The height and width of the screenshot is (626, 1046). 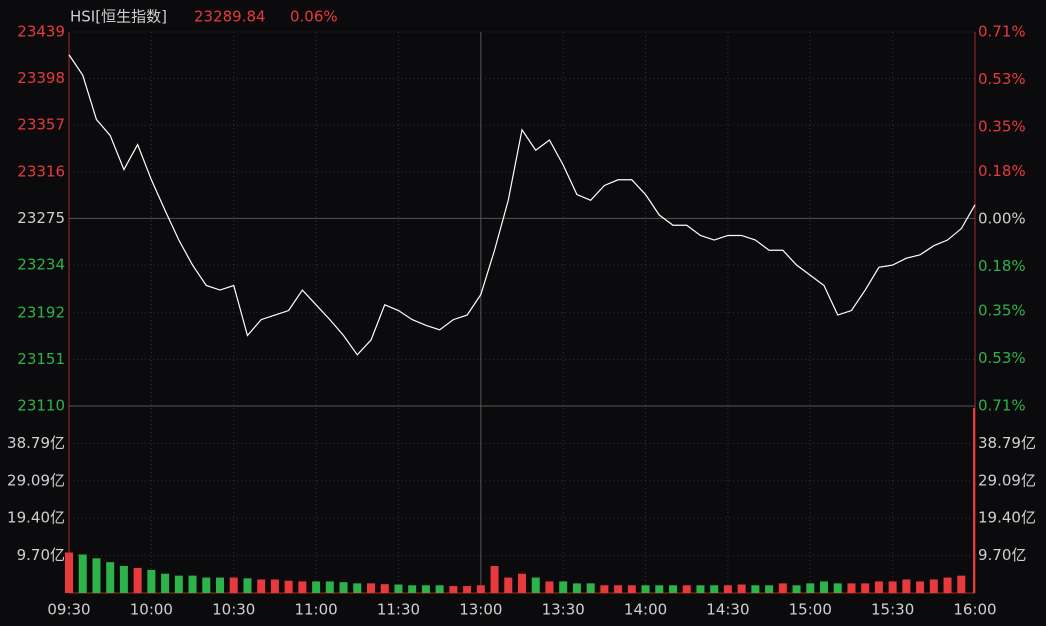 I want to click on x-tick-label: 16:00, so click(x=974, y=610).